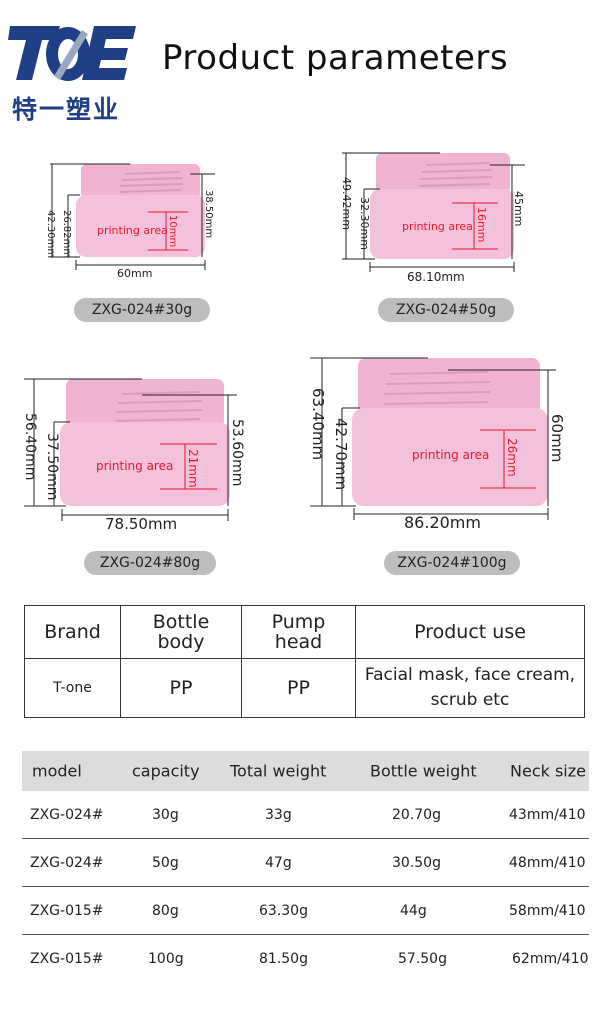 This screenshot has height=1030, width=611. What do you see at coordinates (57, 771) in the screenshot?
I see `col-model: model` at bounding box center [57, 771].